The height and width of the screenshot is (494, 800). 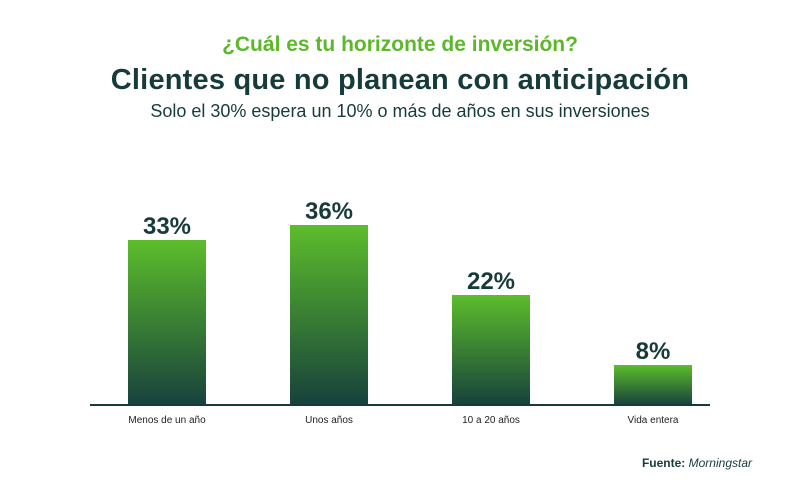 I want to click on category-label: Menos de un año, so click(x=167, y=420).